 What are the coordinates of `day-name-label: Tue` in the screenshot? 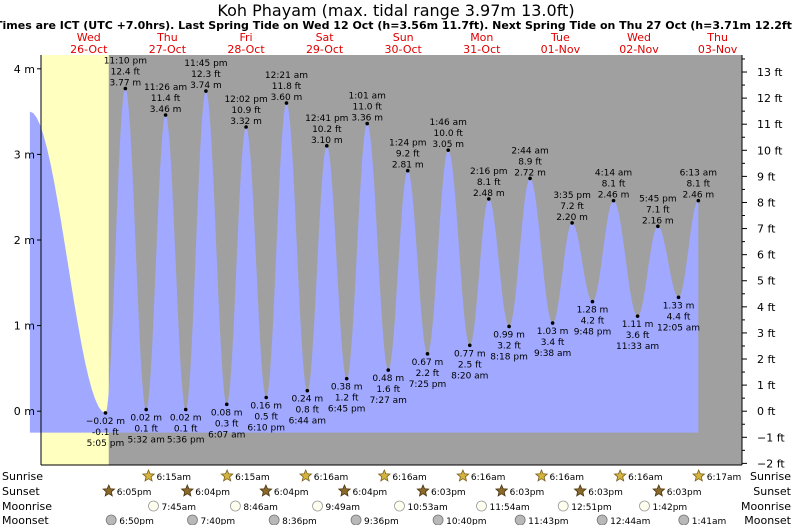 It's located at (560, 37).